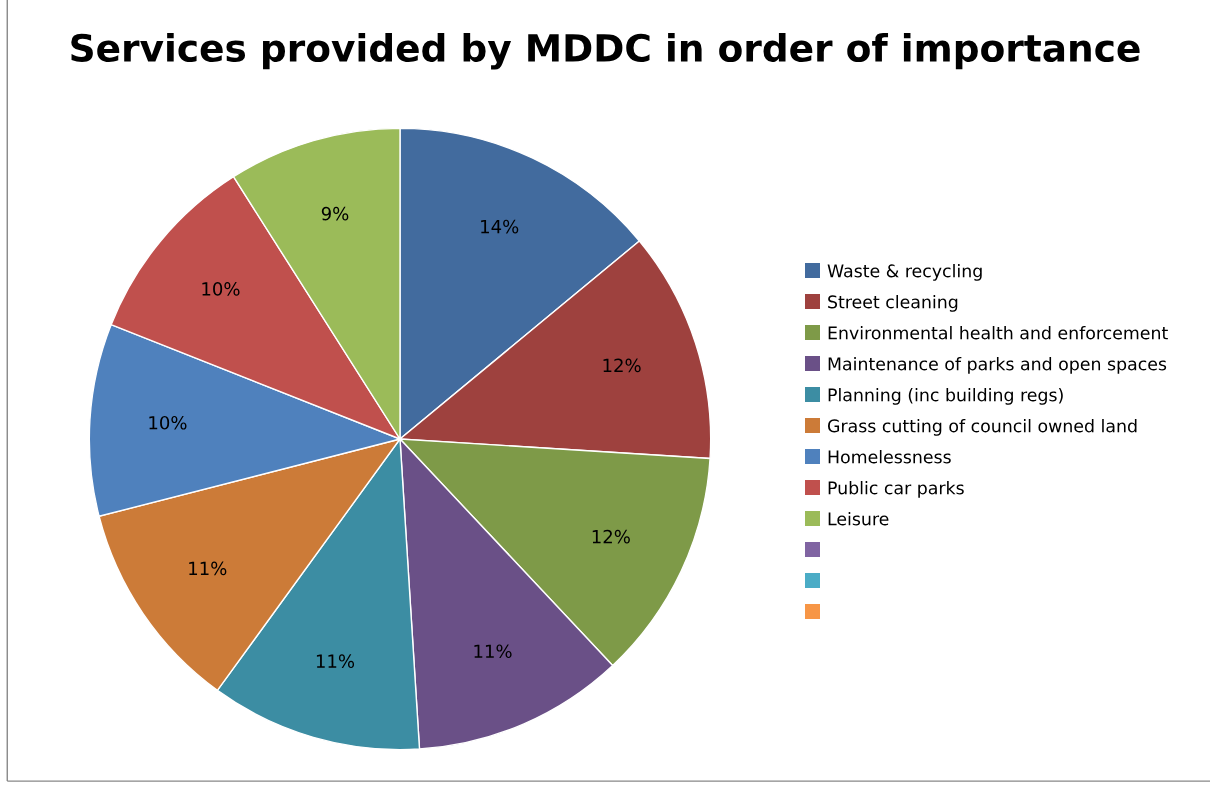  Describe the element at coordinates (997, 365) in the screenshot. I see `legend-label: Maintenance of parks and open spaces` at that location.